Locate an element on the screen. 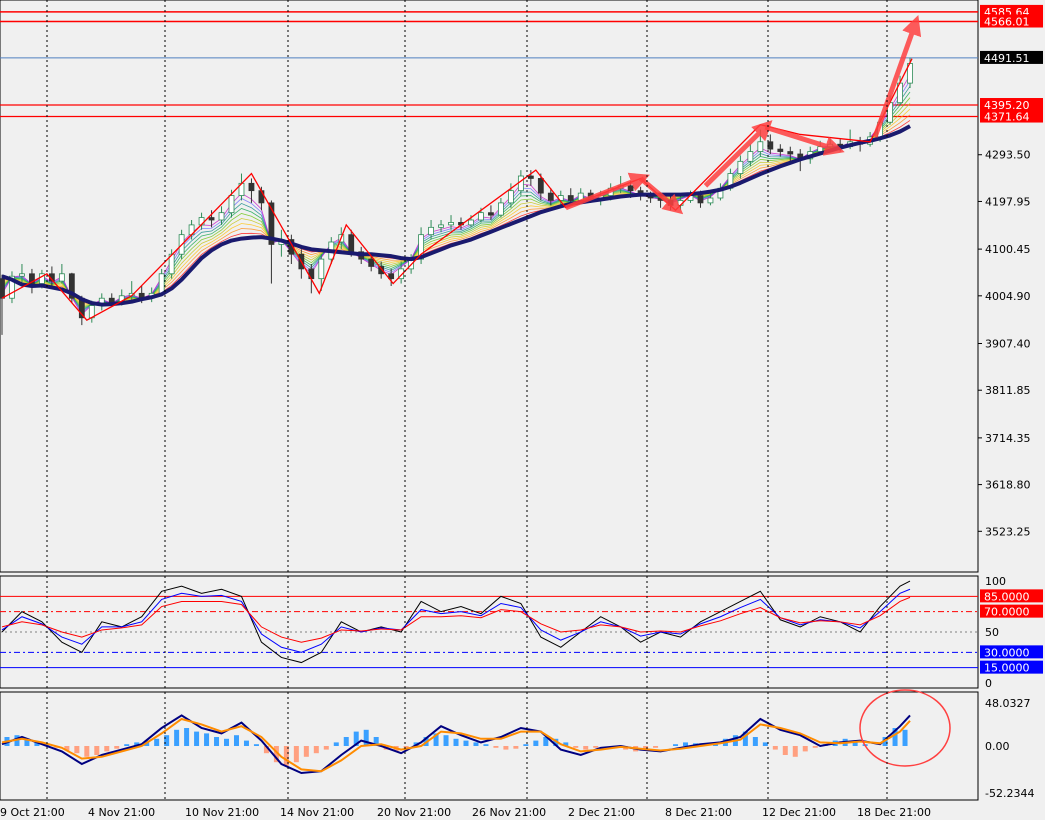 This screenshot has width=1045, height=824. highlight-circle is located at coordinates (905, 728).